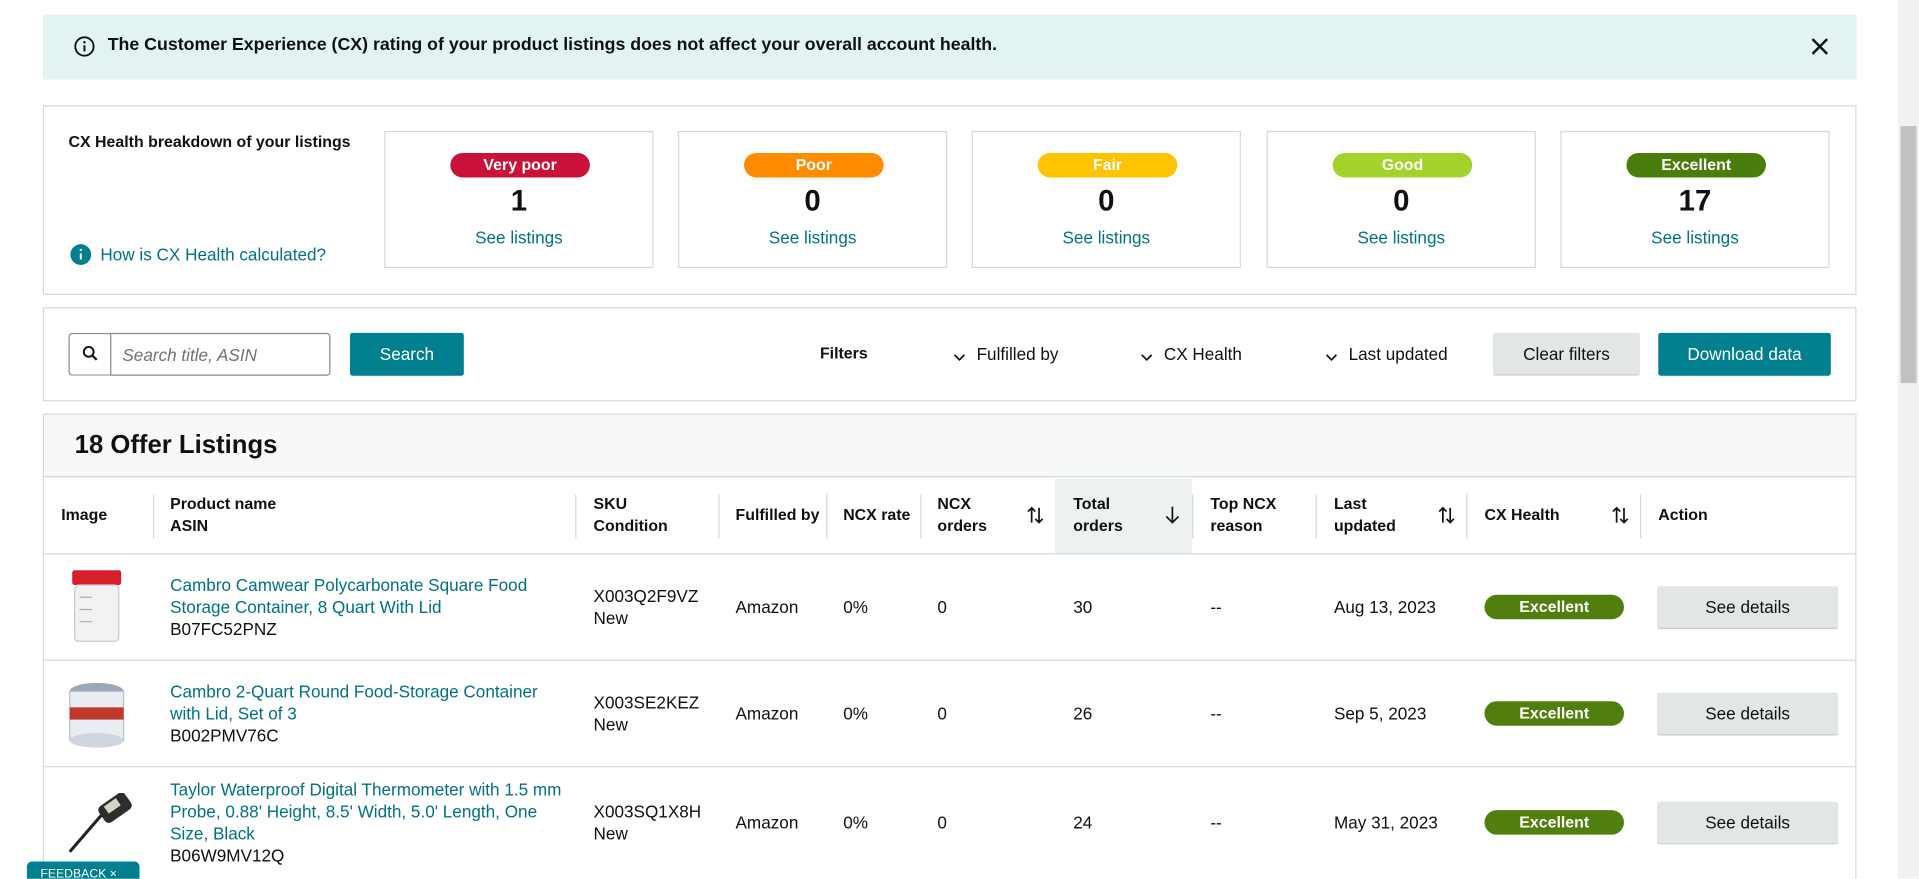  Describe the element at coordinates (84, 46) in the screenshot. I see `info-icon` at that location.